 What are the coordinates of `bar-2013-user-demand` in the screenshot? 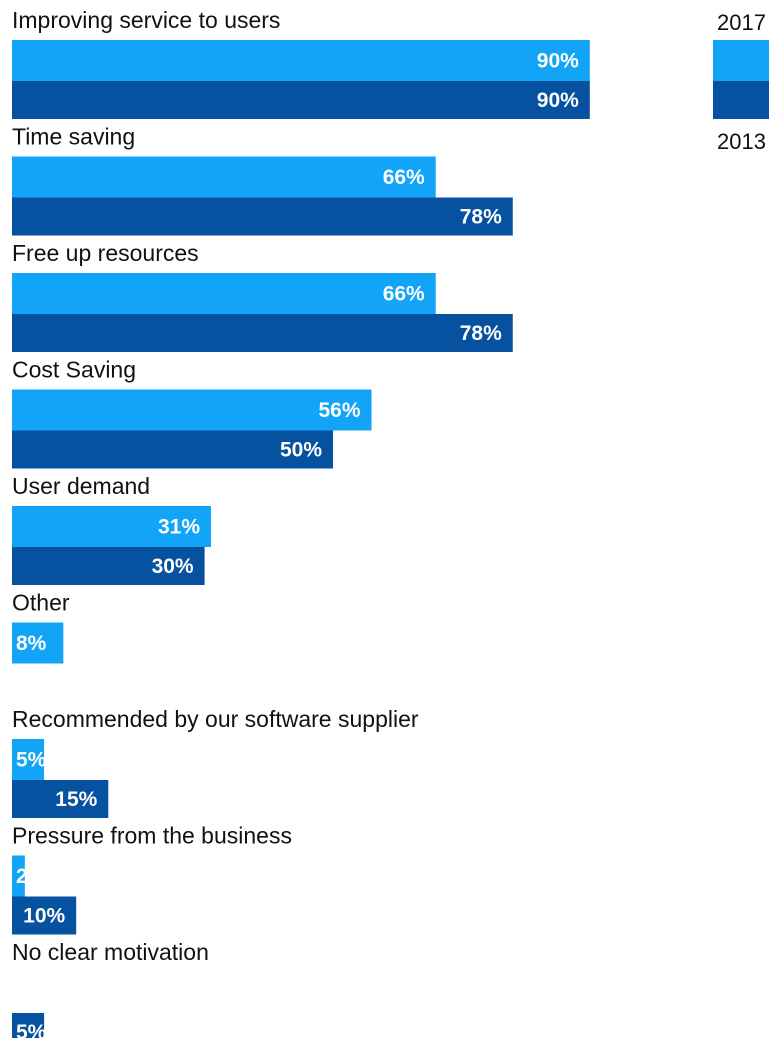 It's located at (108, 566).